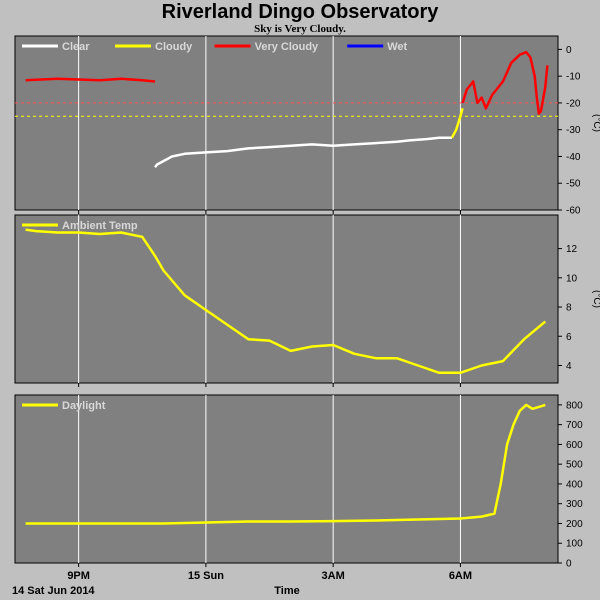  I want to click on page-title: Riverland Dingo Observatory, so click(300, 12).